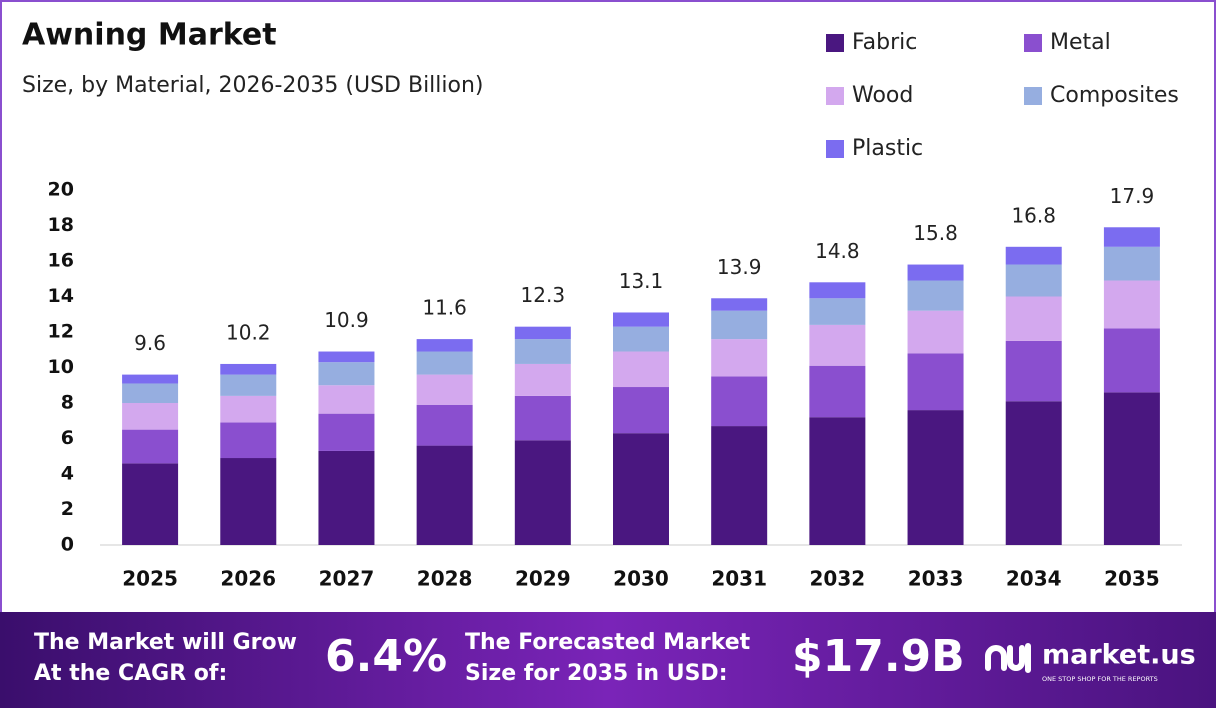 This screenshot has height=708, width=1216. Describe the element at coordinates (67, 474) in the screenshot. I see `y-tick-label: 4` at that location.